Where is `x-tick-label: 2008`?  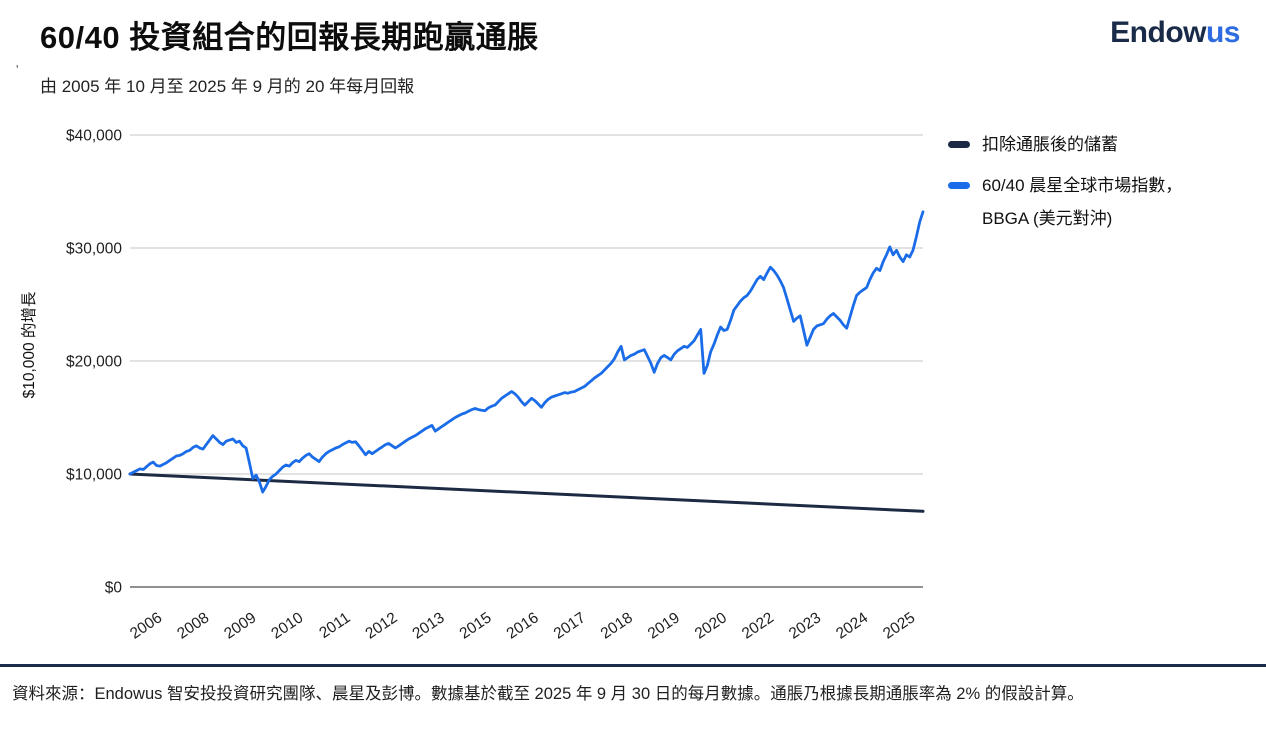 x-tick-label: 2008 is located at coordinates (193, 625).